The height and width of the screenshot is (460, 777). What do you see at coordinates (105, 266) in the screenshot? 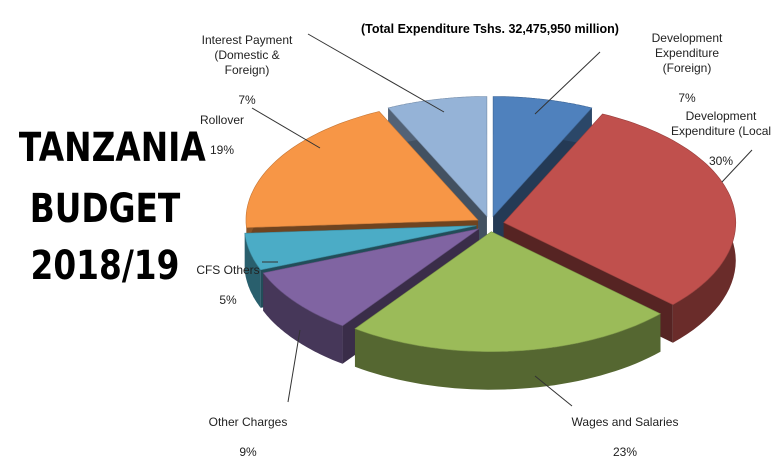
I see `heading-line-3: 2018/19` at bounding box center [105, 266].